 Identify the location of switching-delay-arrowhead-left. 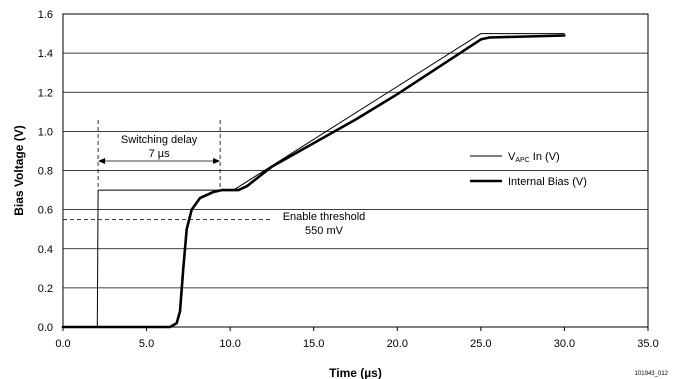
(102, 161).